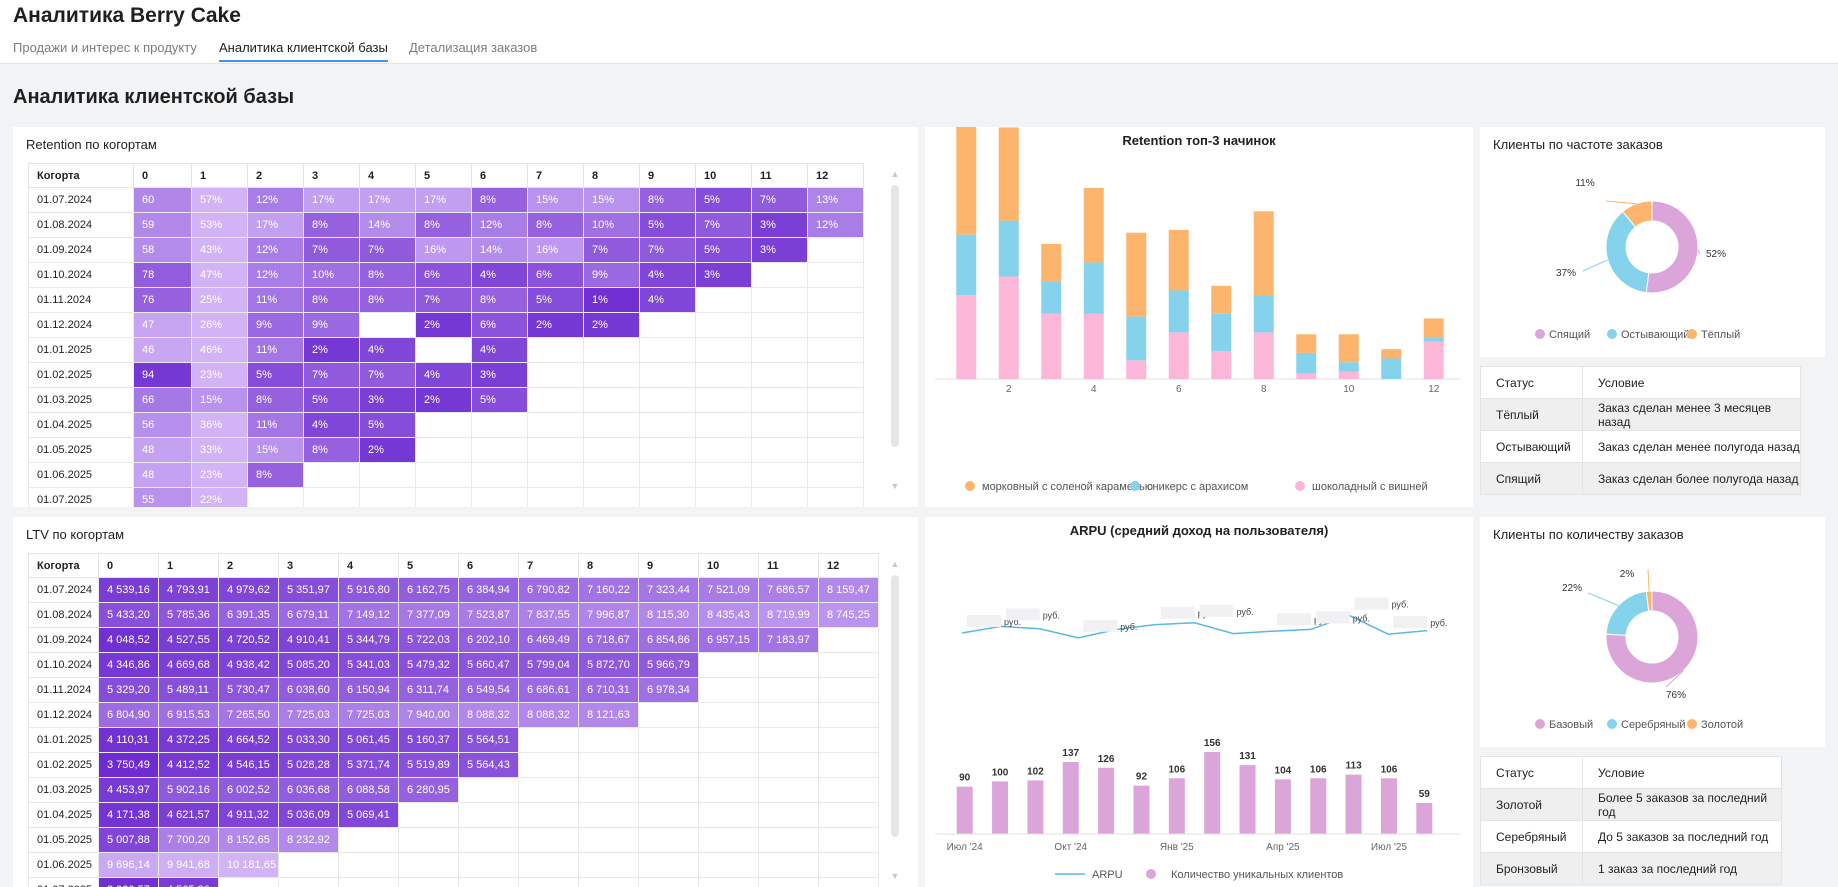 This screenshot has height=887, width=1838. What do you see at coordinates (446, 300) in the screenshot?
I see `table-row: 01.11.2024 76 25% 11% 8% 8% 7% 8% 5% 1% 4%` at bounding box center [446, 300].